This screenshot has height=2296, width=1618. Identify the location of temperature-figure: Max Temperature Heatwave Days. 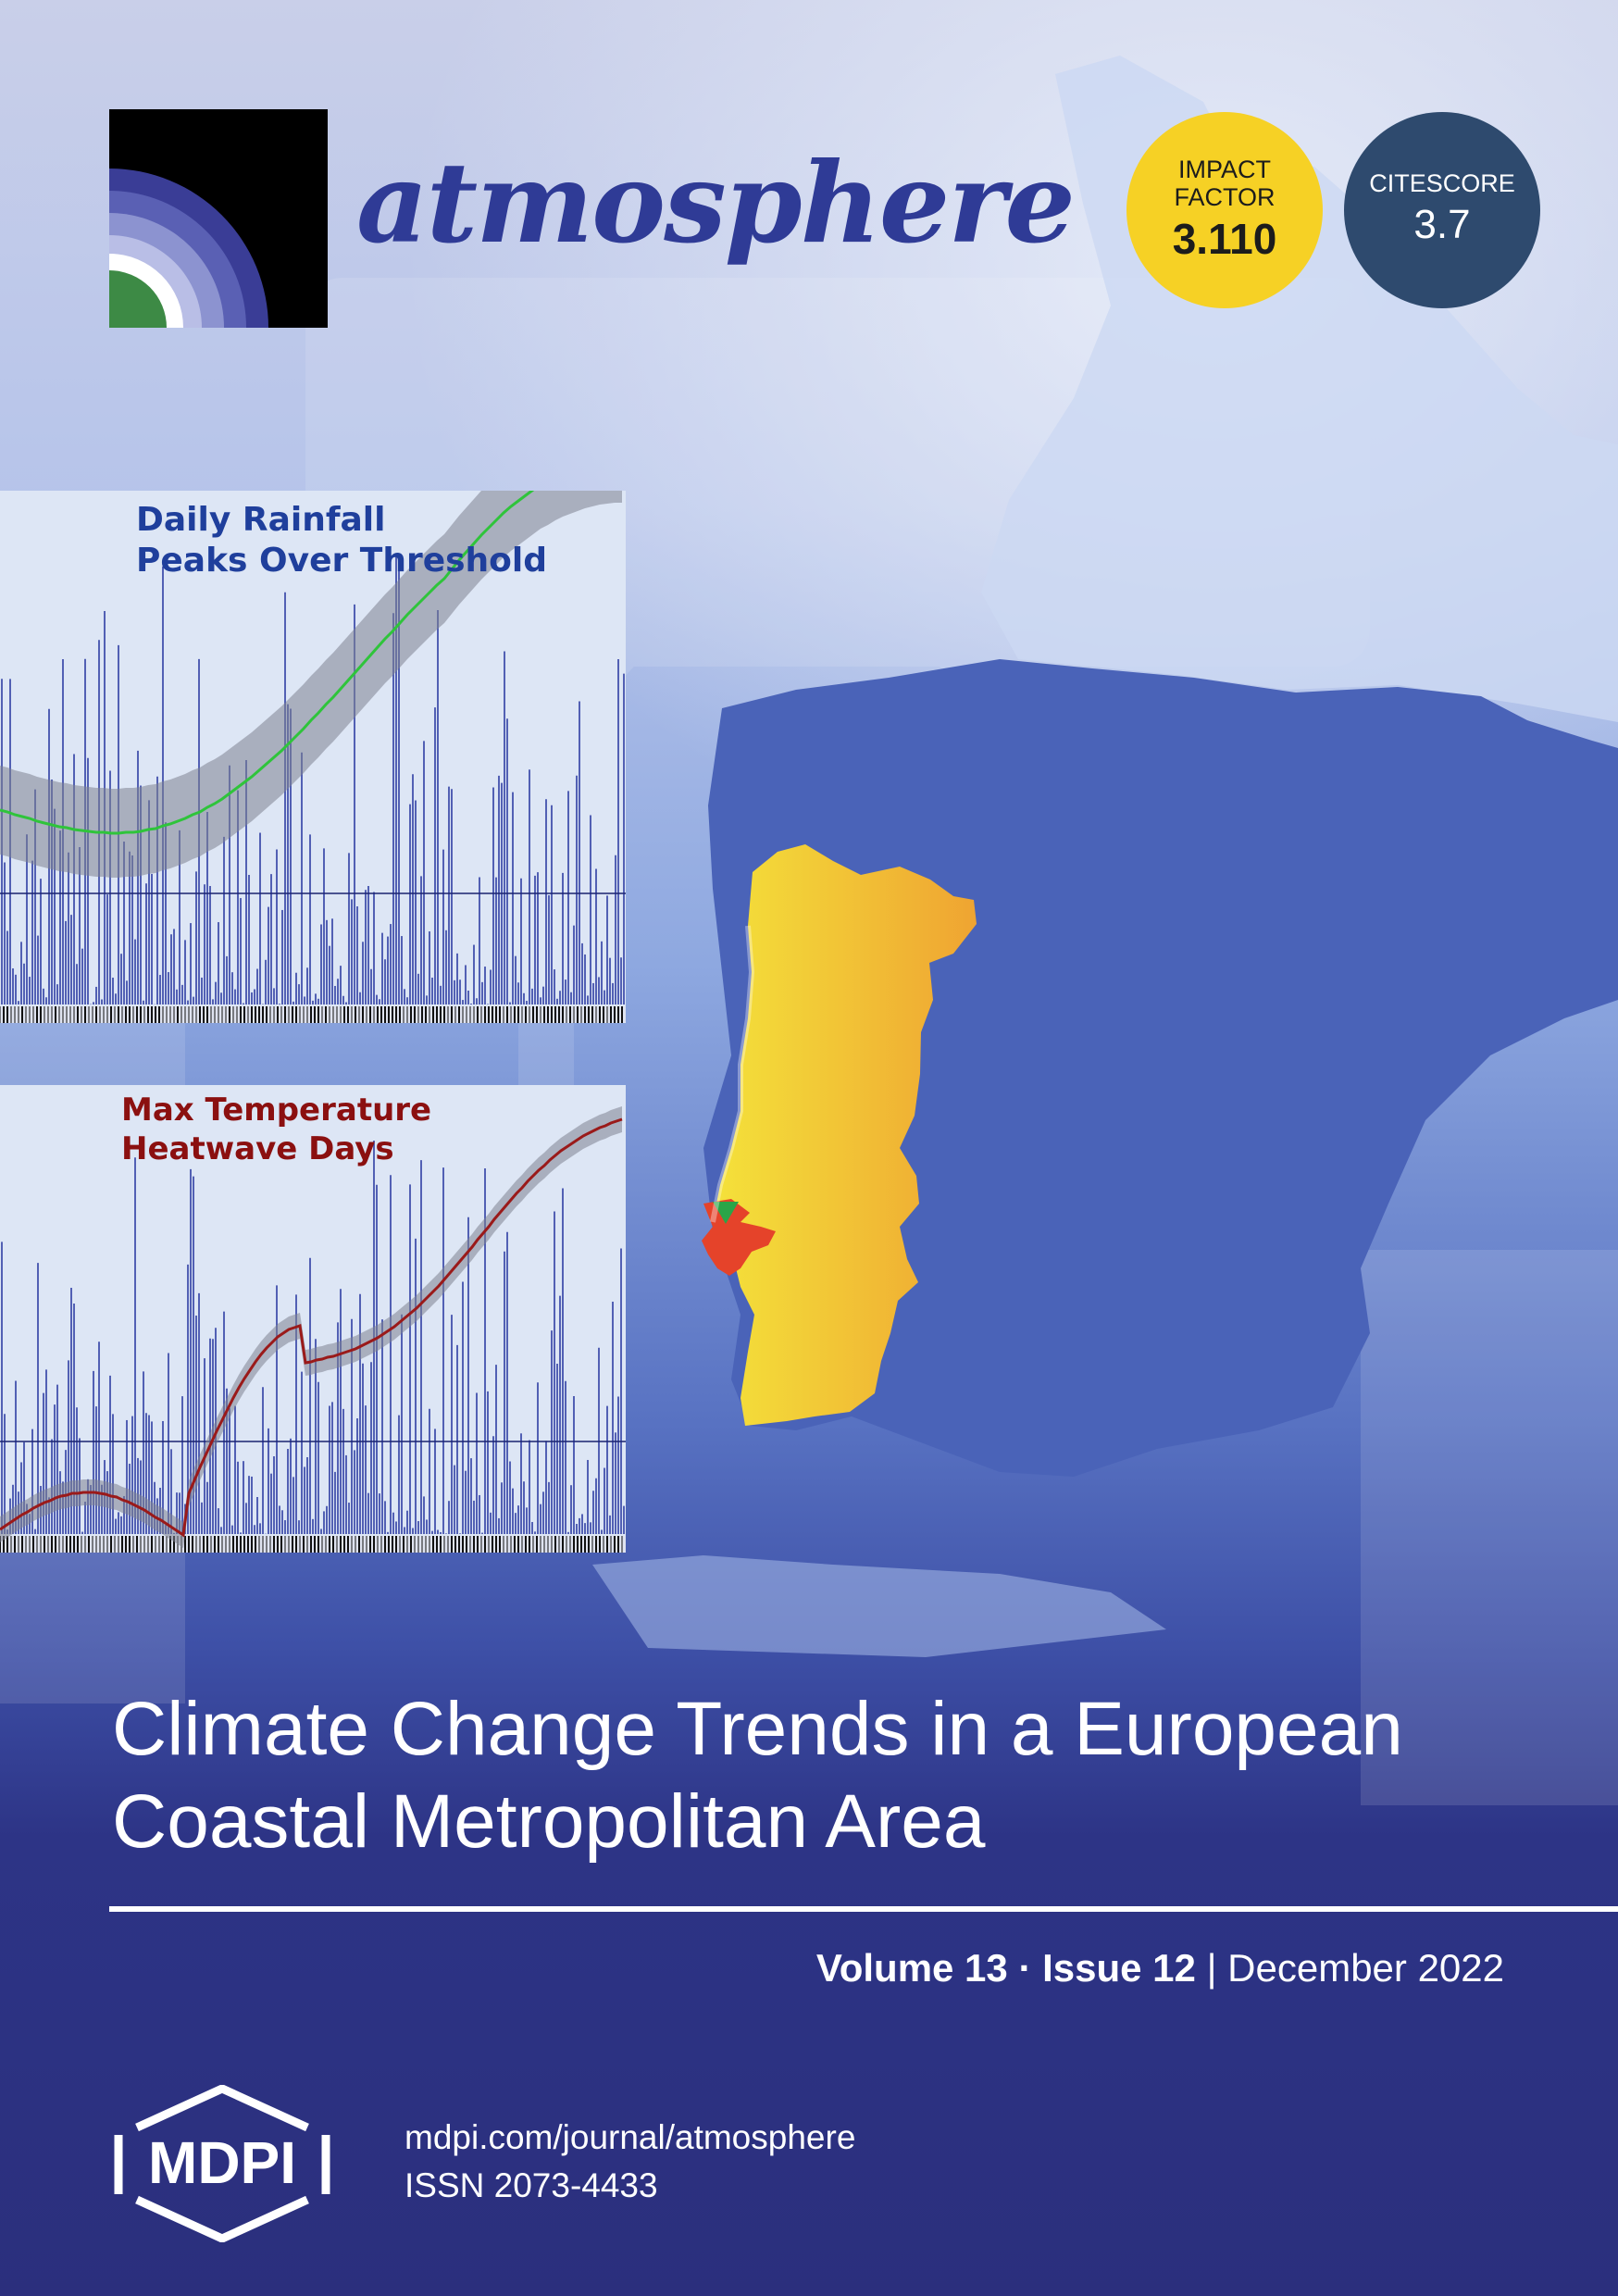
(313, 1319).